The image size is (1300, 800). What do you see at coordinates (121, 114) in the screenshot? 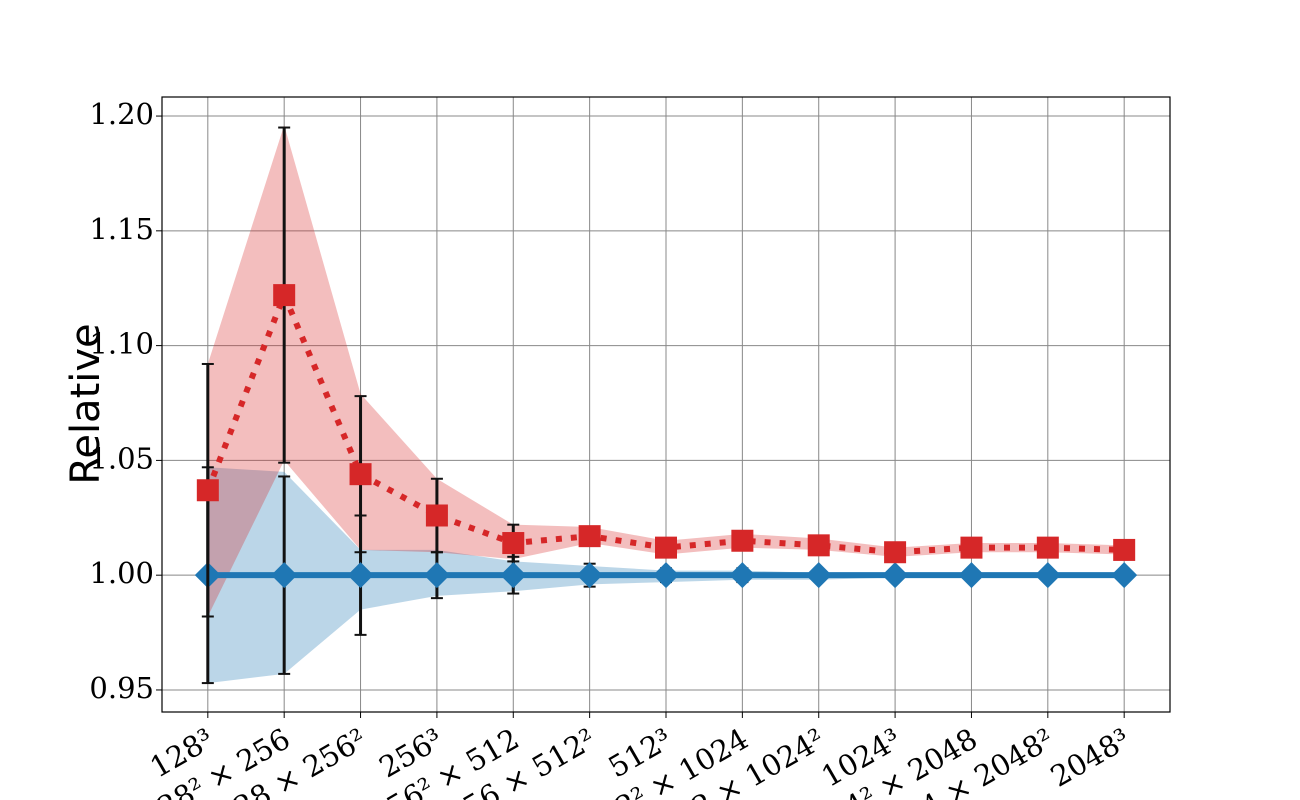
I see `y-tick-label: 1.20` at bounding box center [121, 114].